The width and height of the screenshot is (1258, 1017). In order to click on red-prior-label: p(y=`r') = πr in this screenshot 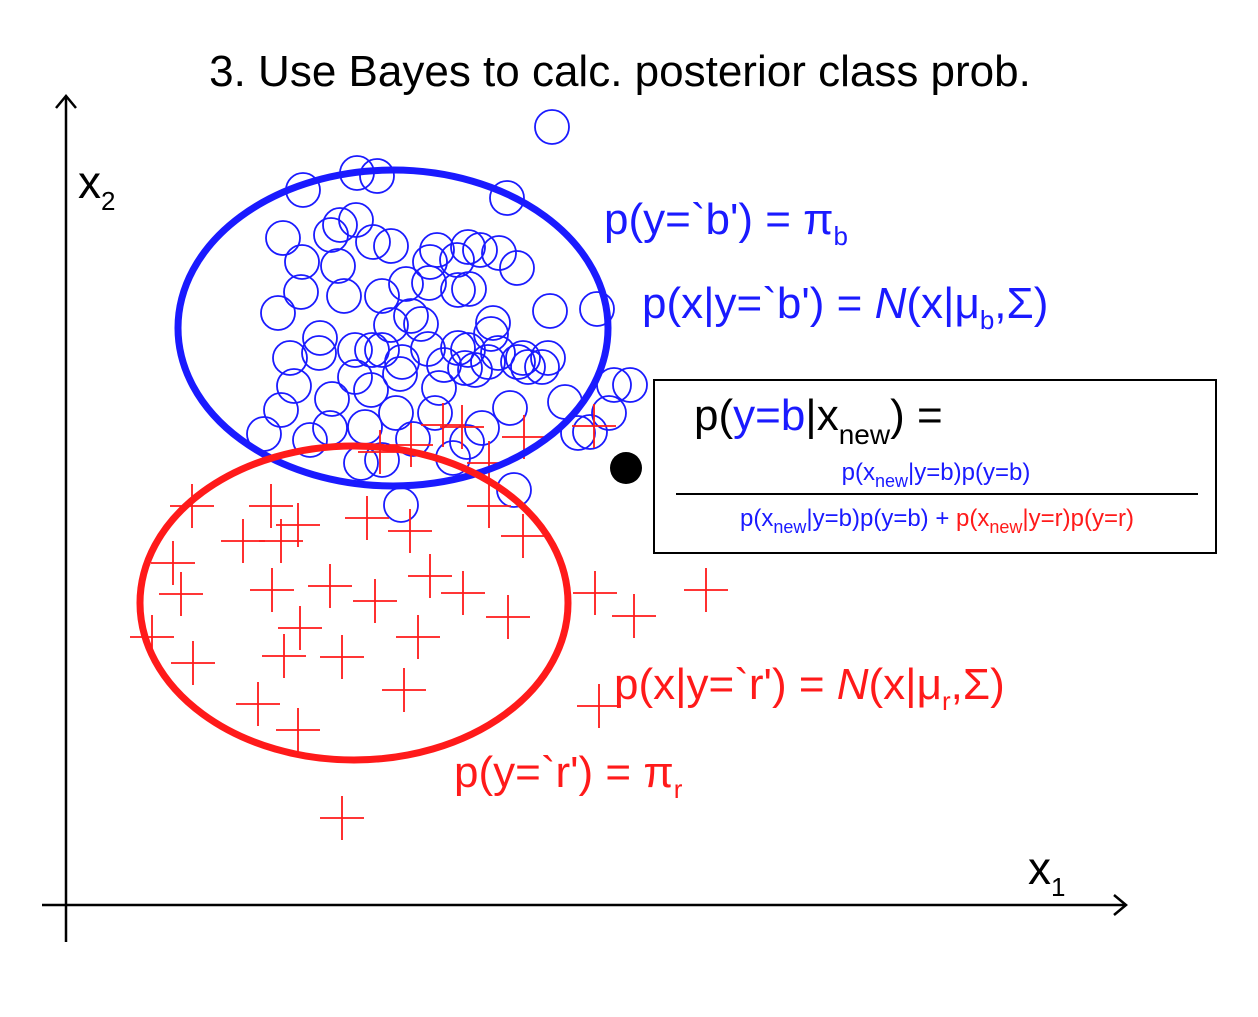, I will do `click(568, 776)`.